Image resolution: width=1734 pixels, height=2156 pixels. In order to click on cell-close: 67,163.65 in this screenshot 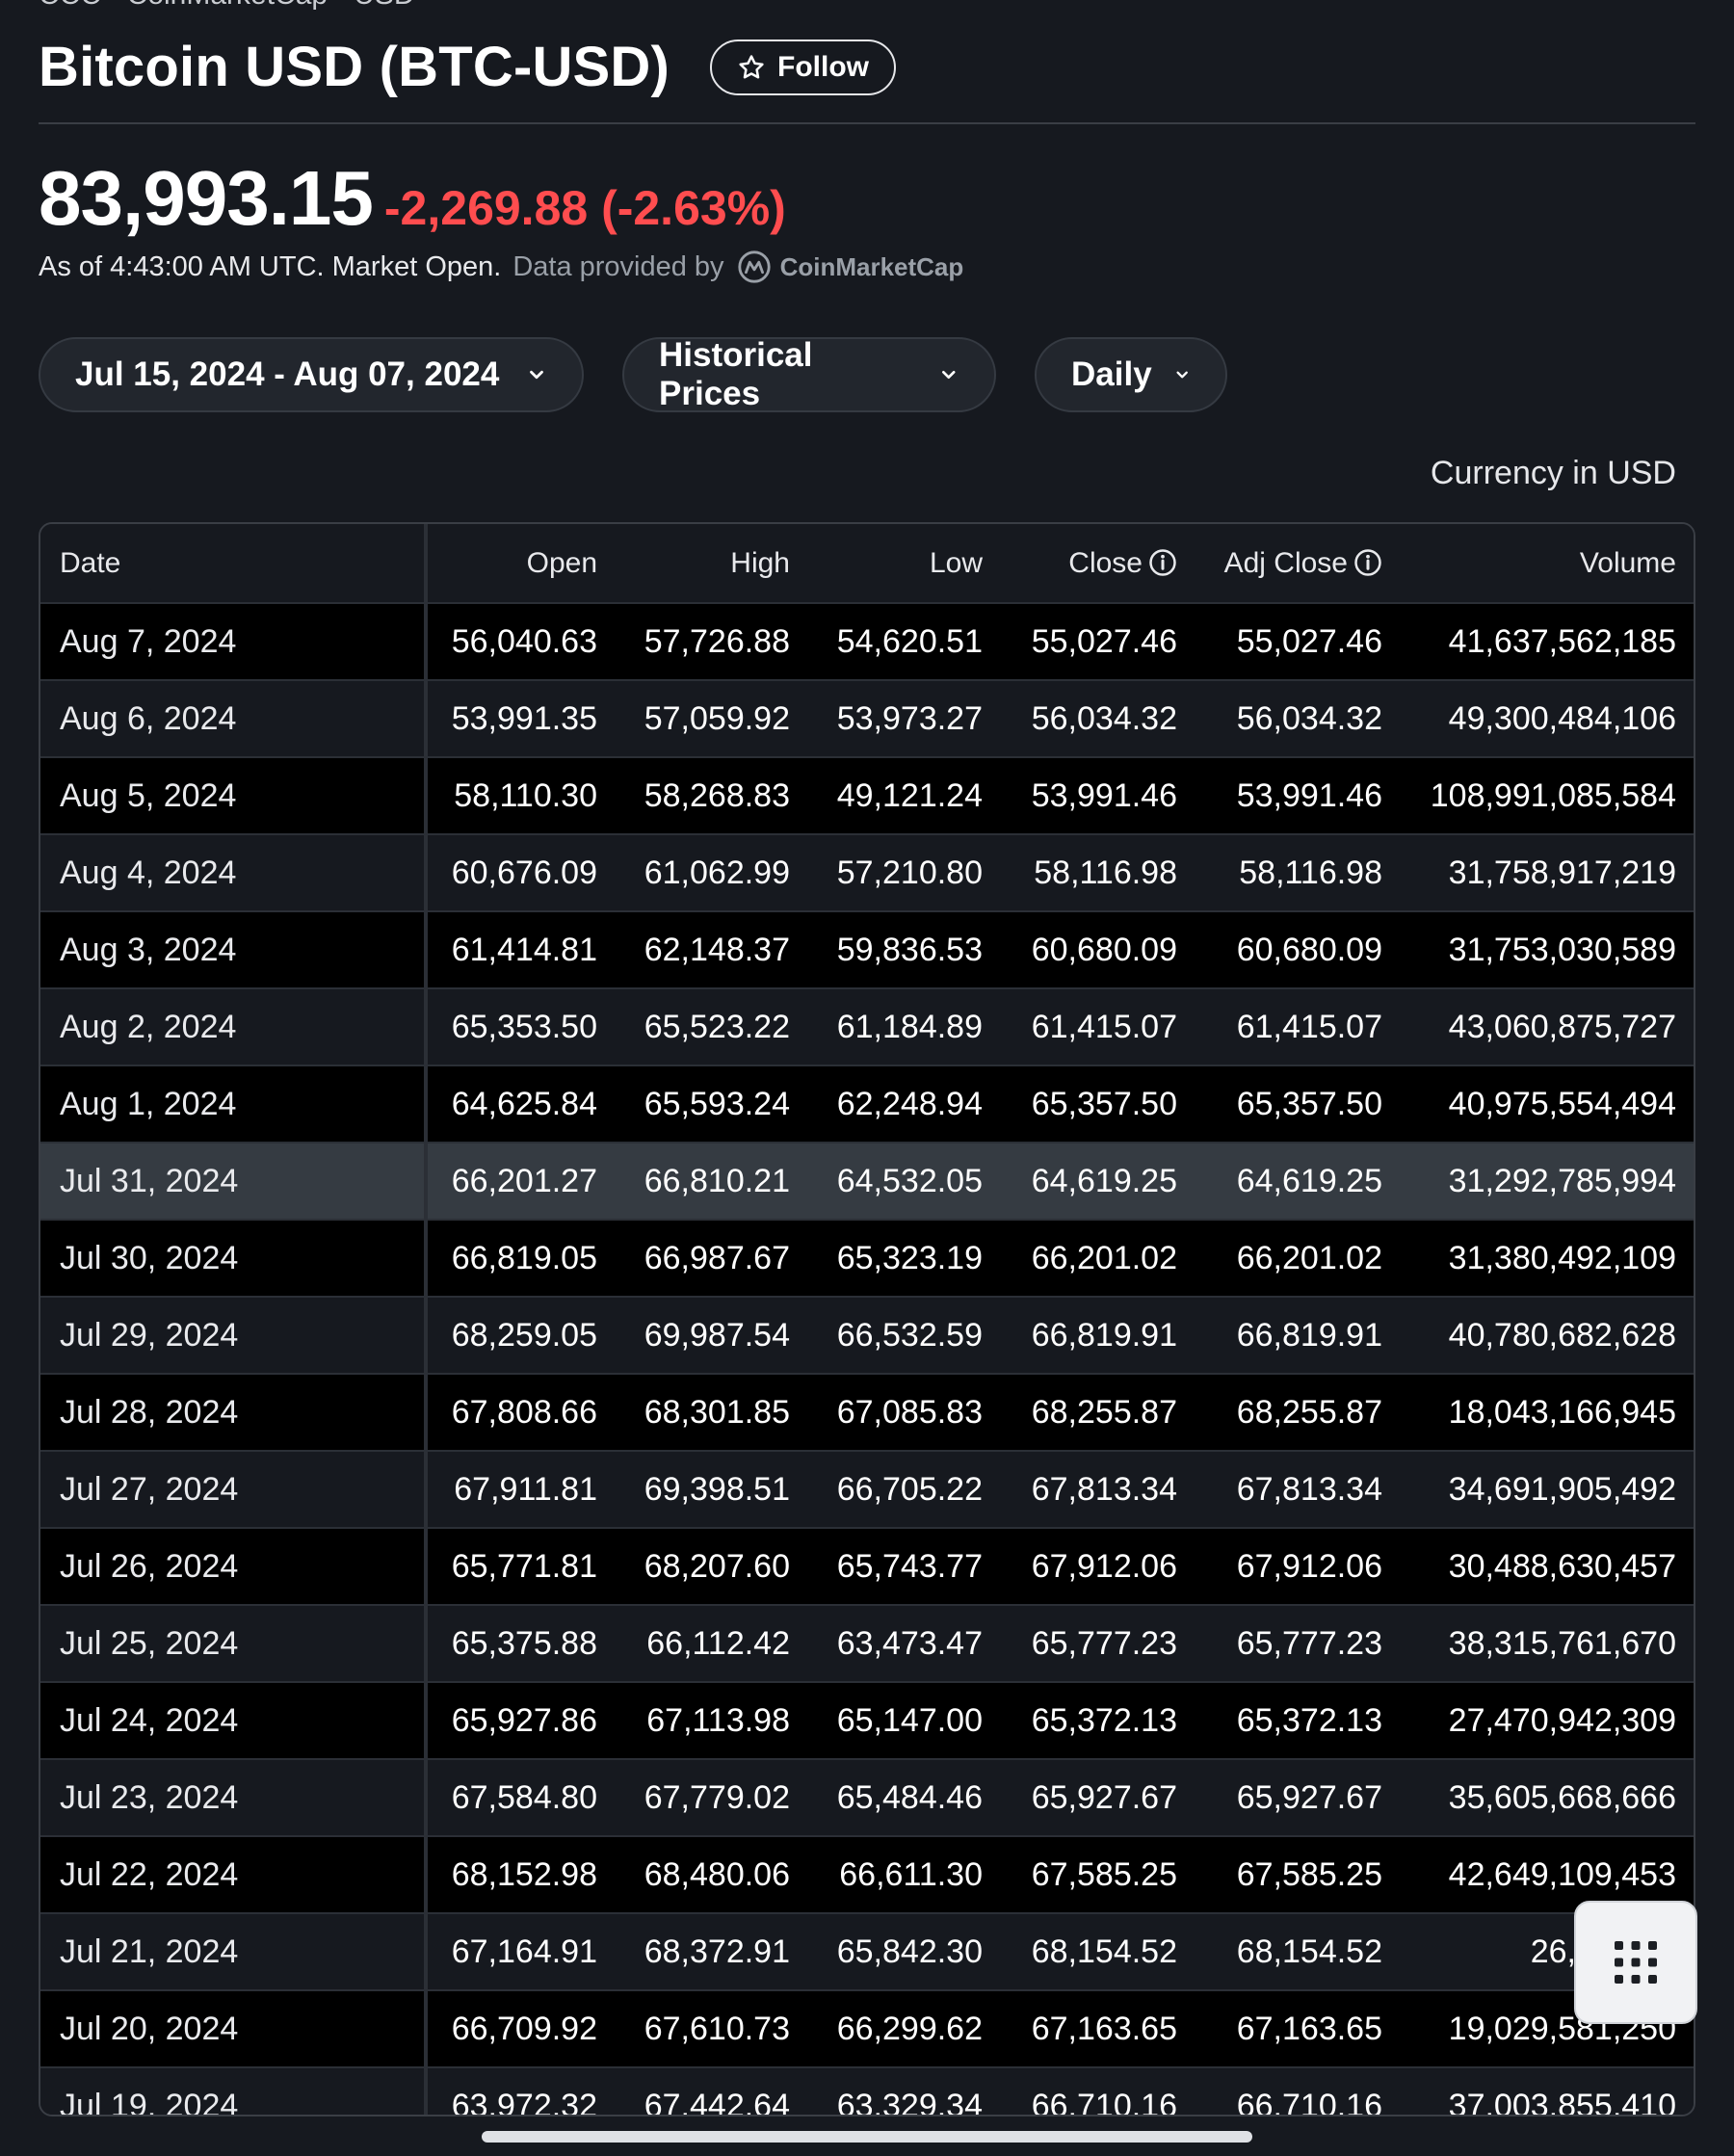, I will do `click(1101, 2028)`.